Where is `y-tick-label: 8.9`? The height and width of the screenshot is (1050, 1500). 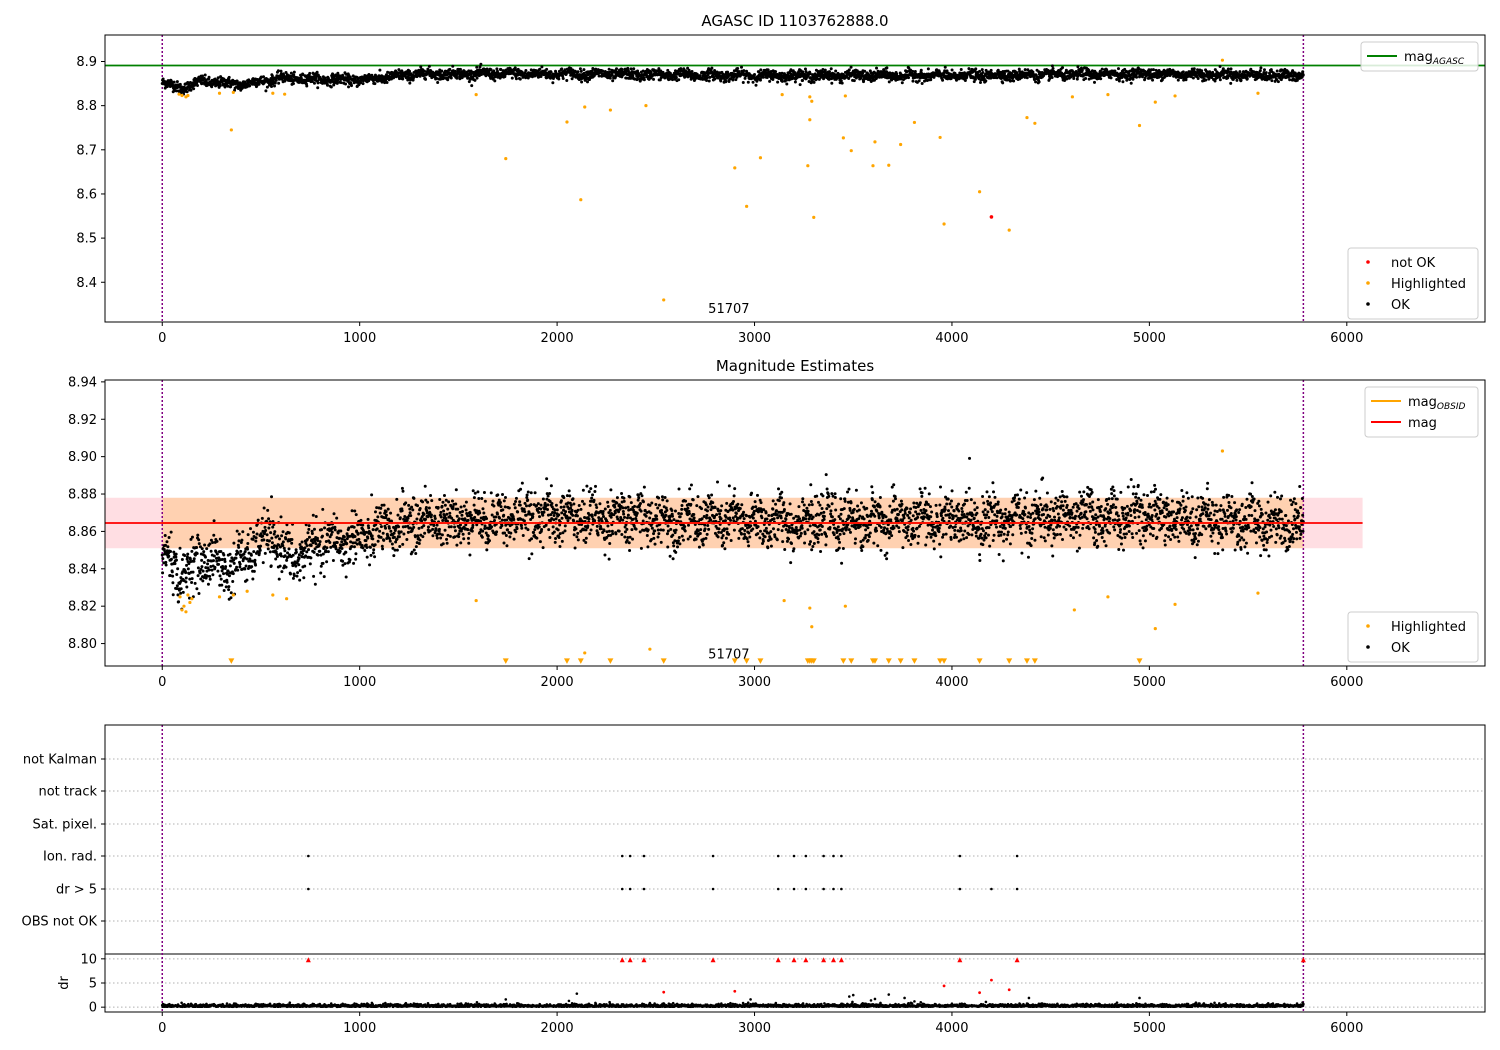
y-tick-label: 8.9 is located at coordinates (86, 62).